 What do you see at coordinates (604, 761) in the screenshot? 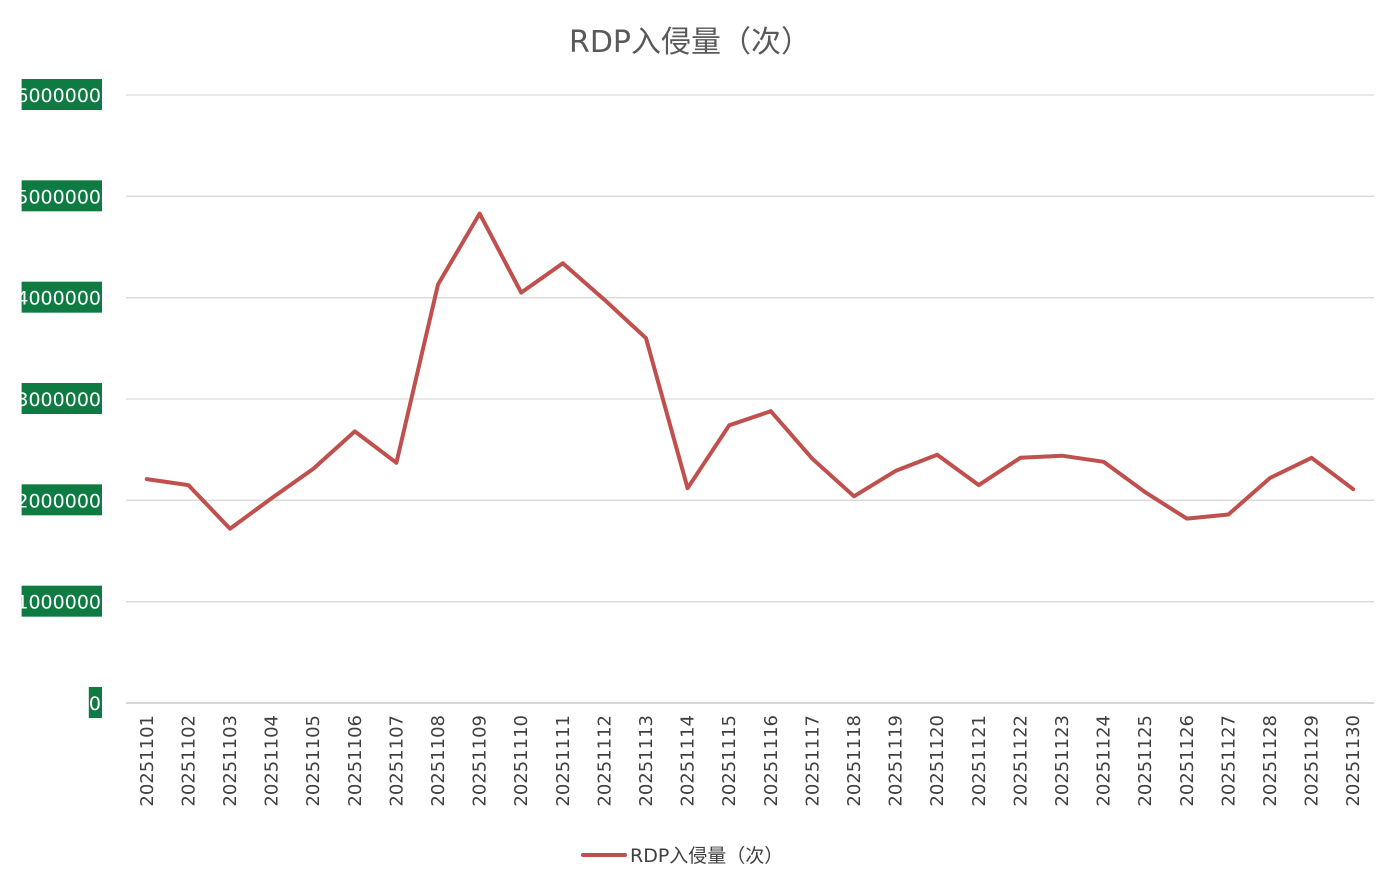
I see `x-tick-label: 20251112` at bounding box center [604, 761].